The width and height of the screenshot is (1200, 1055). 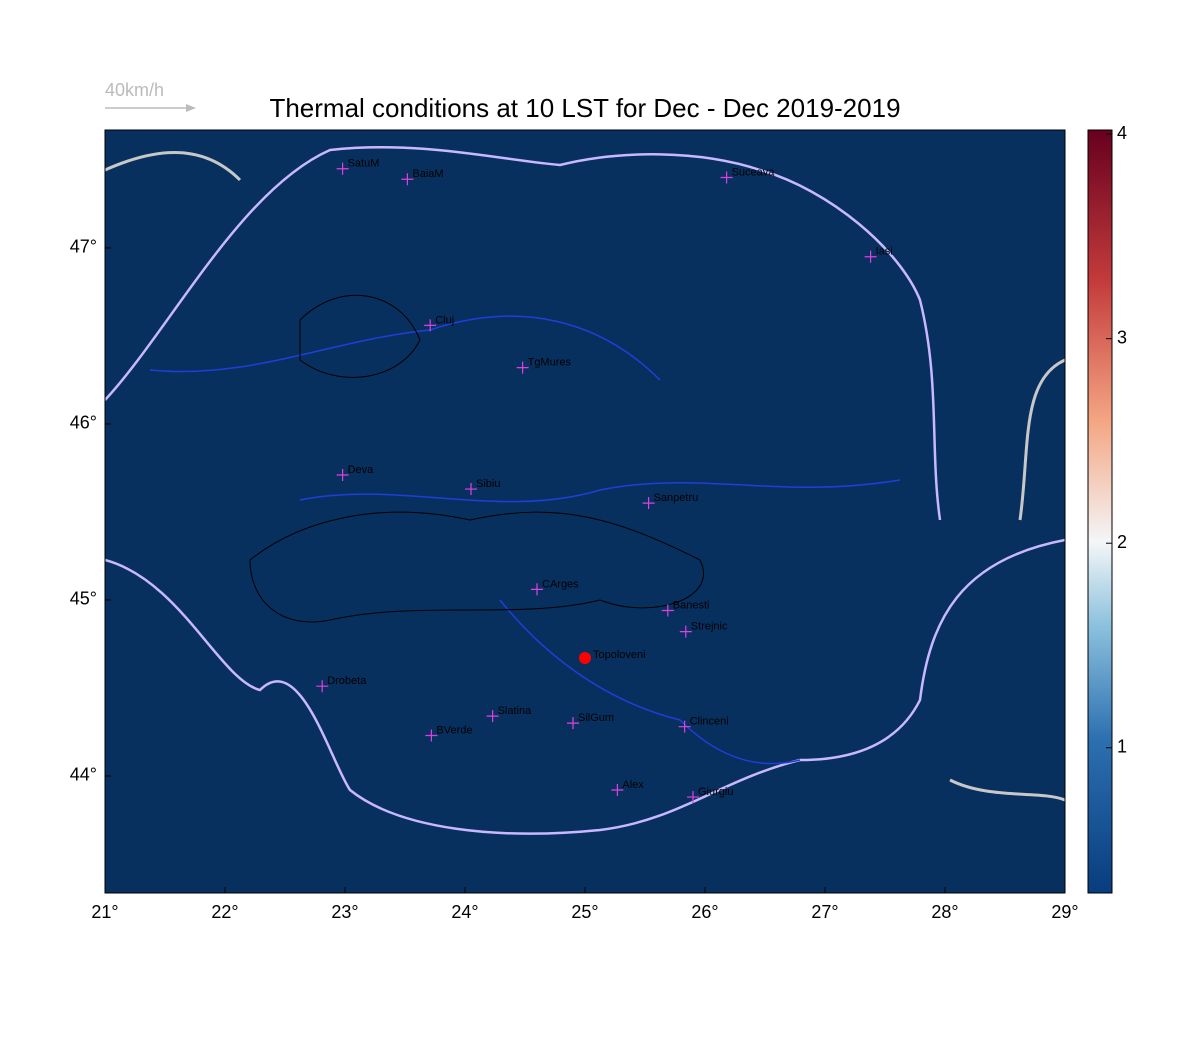 I want to click on x-tick-label: 22°, so click(x=224, y=912).